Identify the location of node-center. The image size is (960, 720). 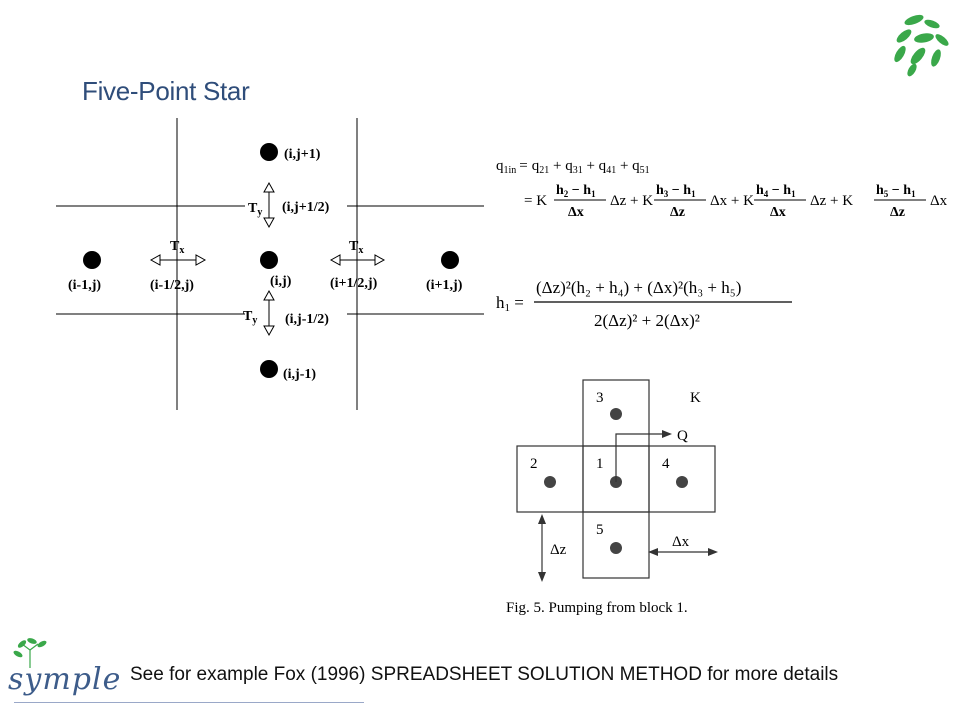
(269, 260).